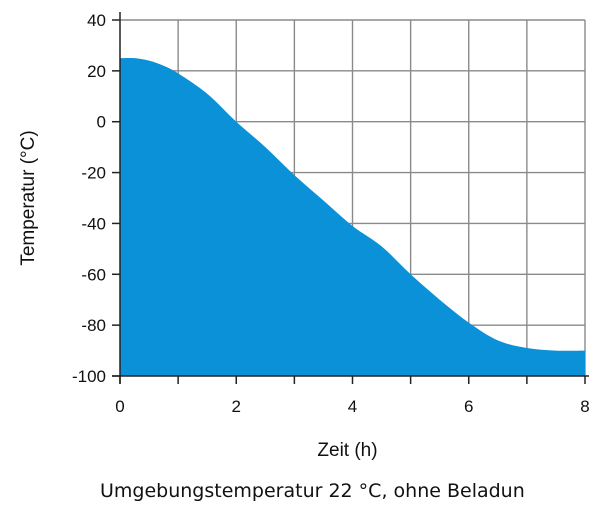  What do you see at coordinates (93, 325) in the screenshot?
I see `y-tick-label: -80` at bounding box center [93, 325].